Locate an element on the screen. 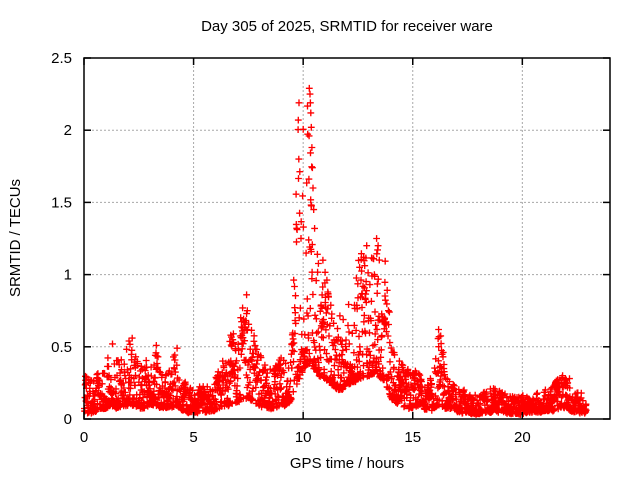  y-tick-label: 2.5 is located at coordinates (61, 58).